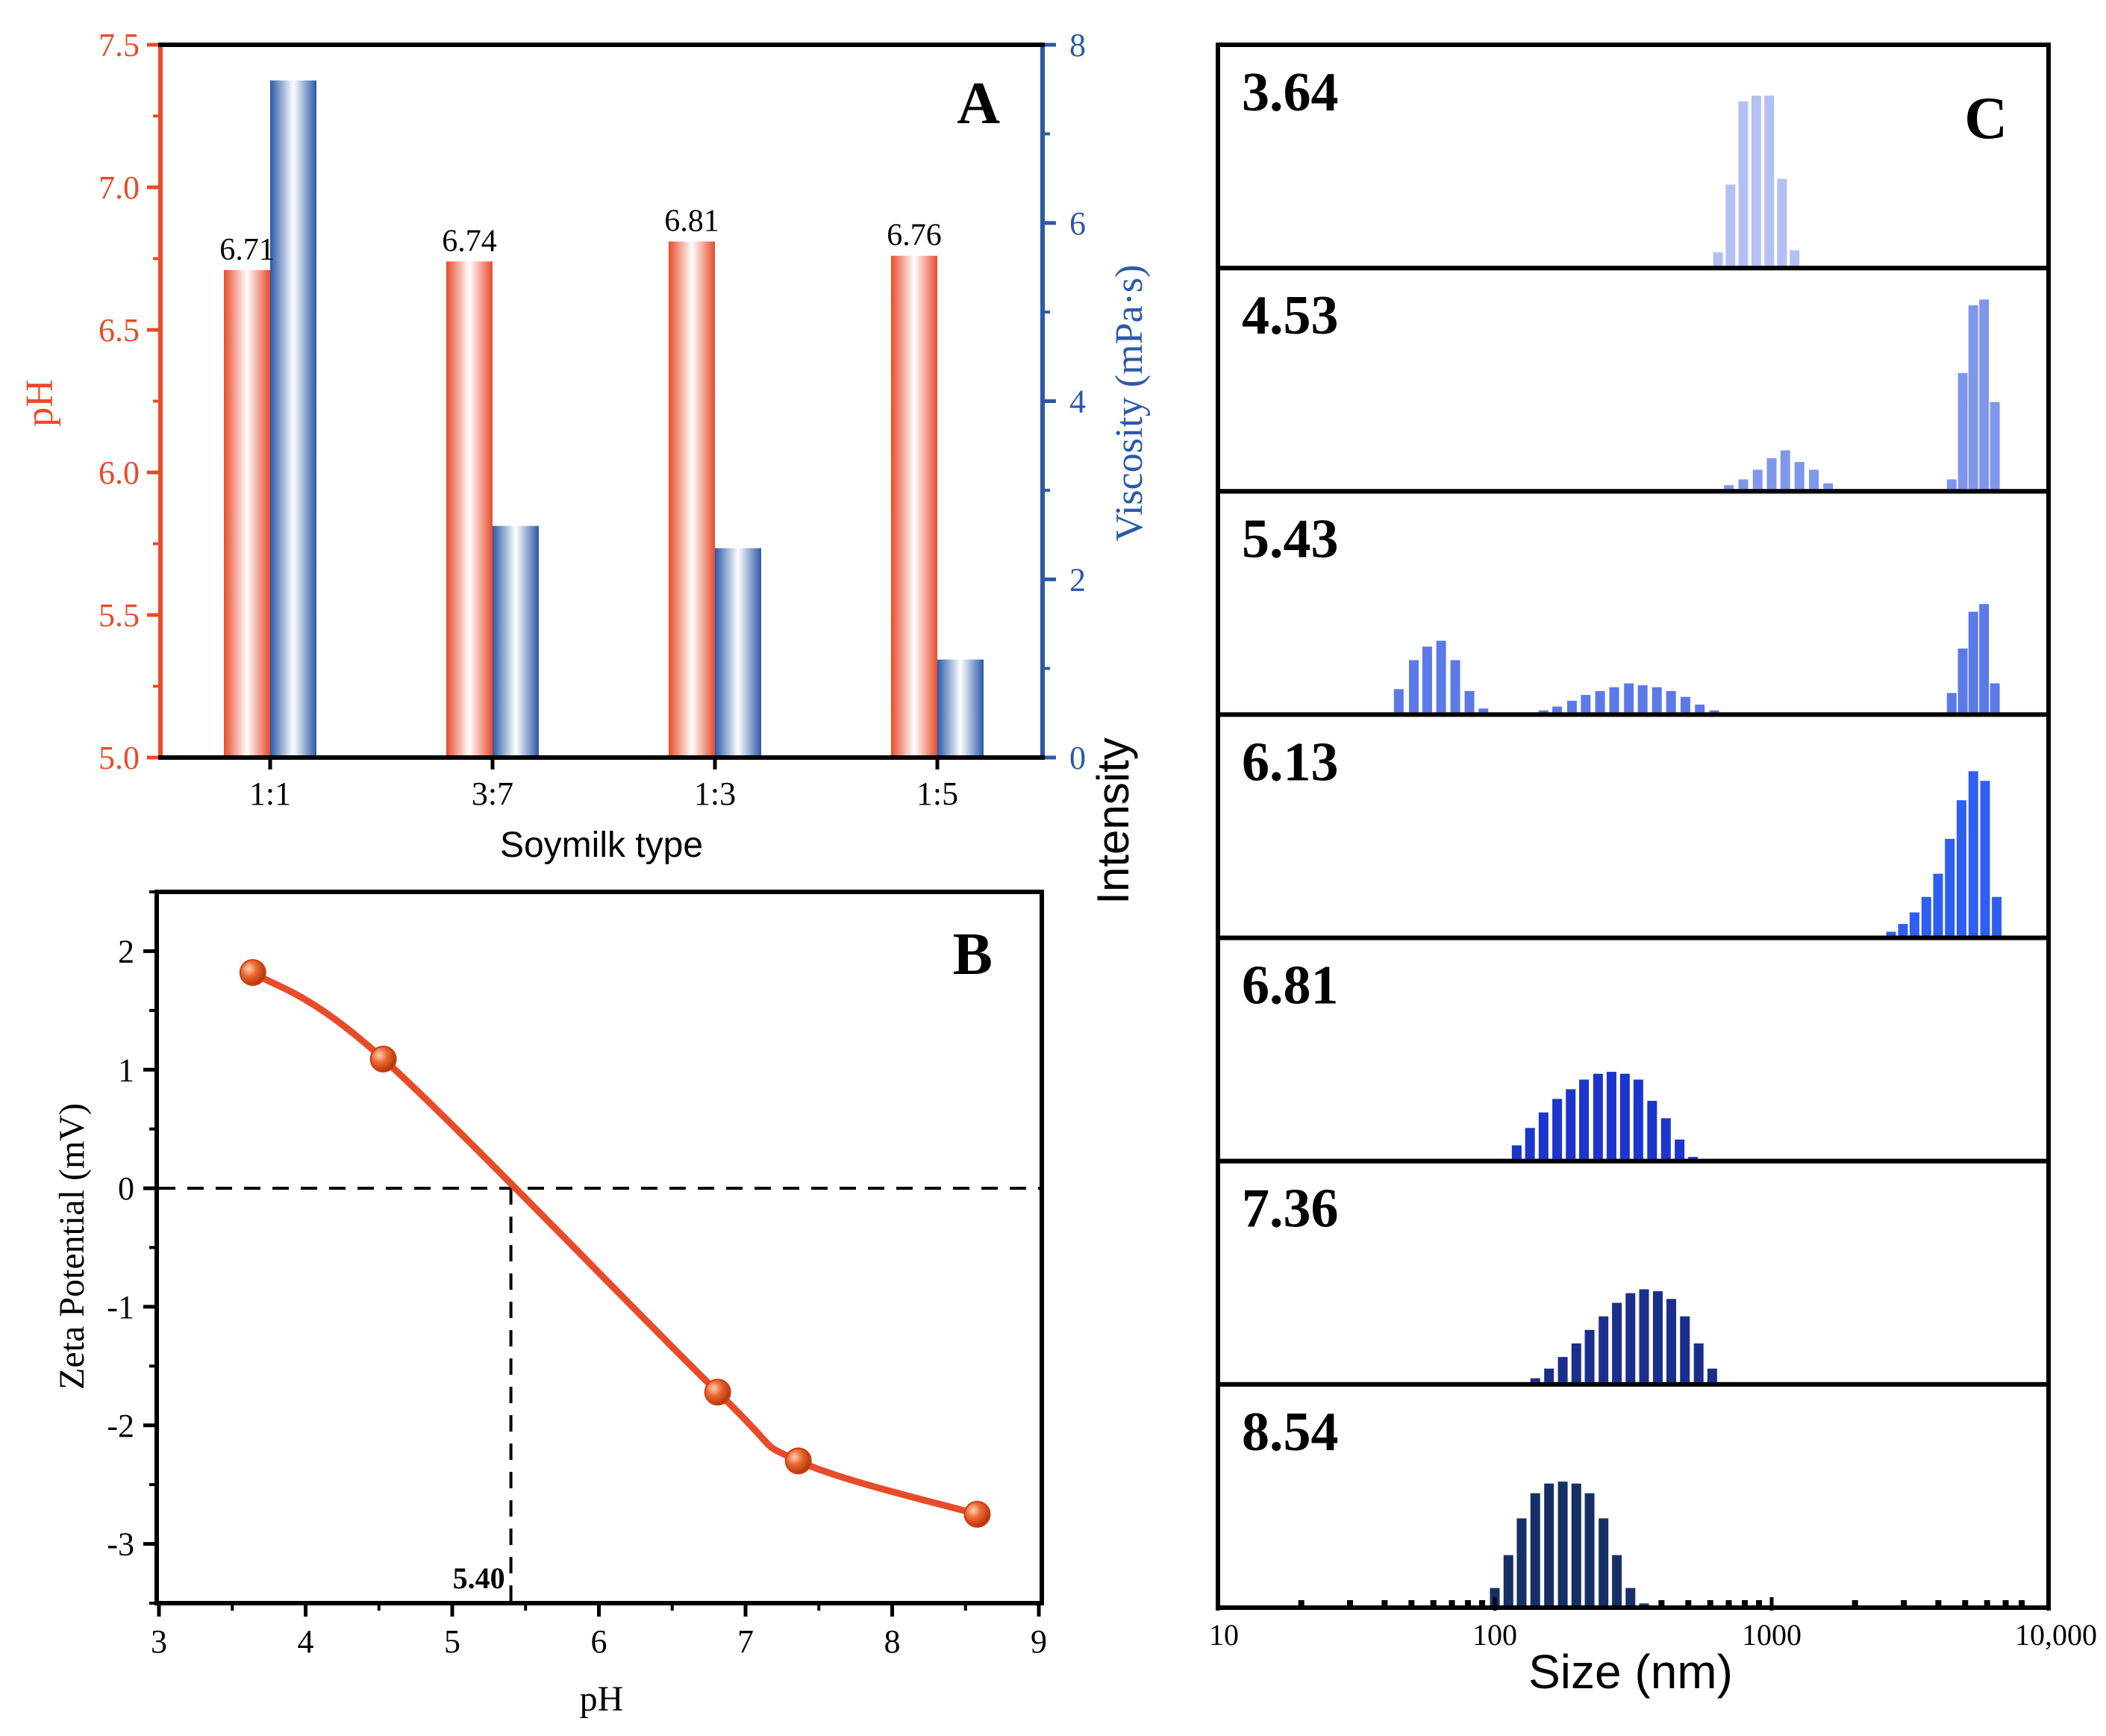 The image size is (2106, 1736). What do you see at coordinates (692, 222) in the screenshot?
I see `a-ph-data-label: 6.81` at bounding box center [692, 222].